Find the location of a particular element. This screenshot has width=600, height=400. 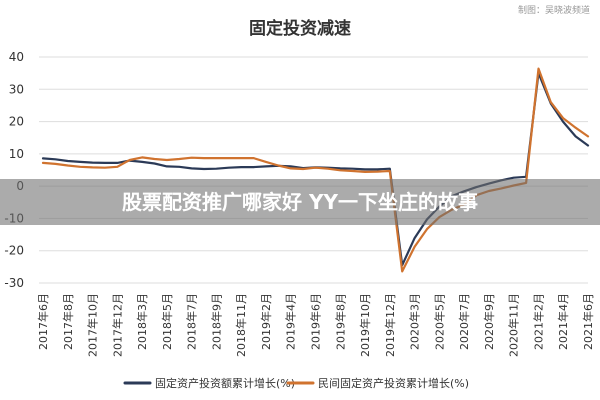

x-tick-label: 2017年6月 is located at coordinates (43, 321).